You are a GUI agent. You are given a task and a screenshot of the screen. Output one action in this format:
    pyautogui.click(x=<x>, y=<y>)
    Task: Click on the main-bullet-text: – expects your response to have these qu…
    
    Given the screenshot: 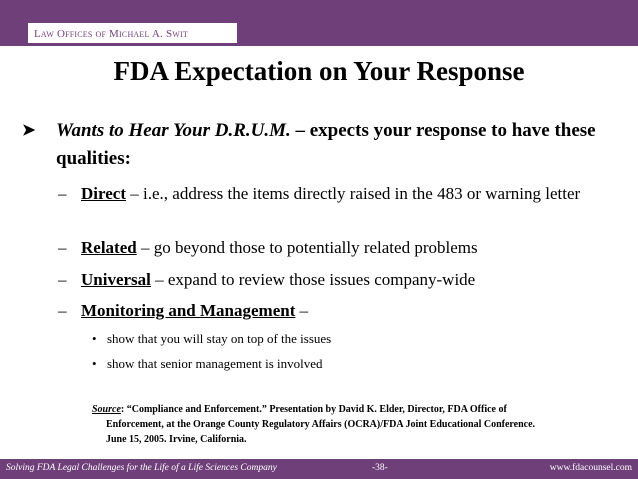 What is the action you would take?
    pyautogui.click(x=326, y=144)
    